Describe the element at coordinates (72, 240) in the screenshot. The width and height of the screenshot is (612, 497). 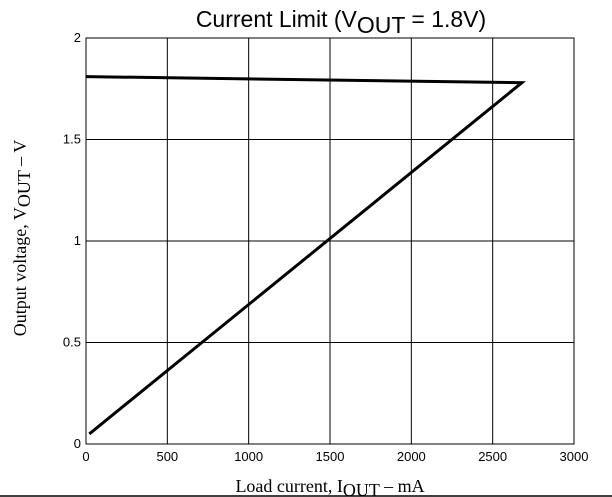
I see `y-tick-labels: 0 0.5 1 1.5 2` at that location.